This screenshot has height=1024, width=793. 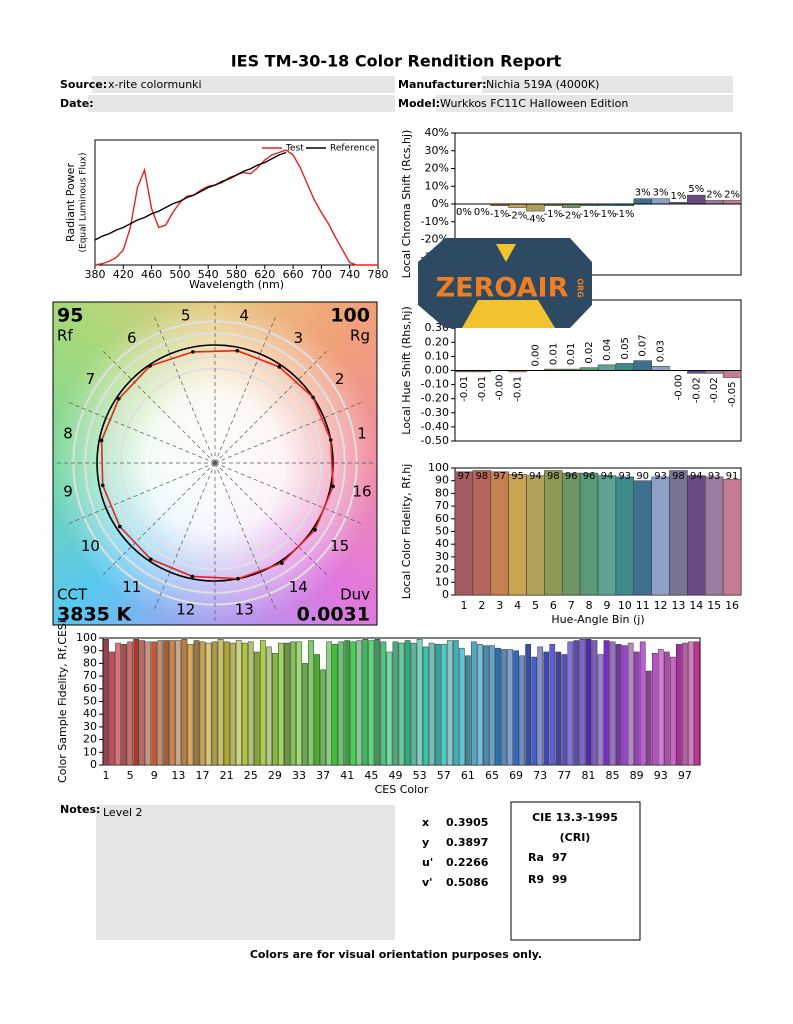 What do you see at coordinates (589, 352) in the screenshot?
I see `value-label: 0.02` at bounding box center [589, 352].